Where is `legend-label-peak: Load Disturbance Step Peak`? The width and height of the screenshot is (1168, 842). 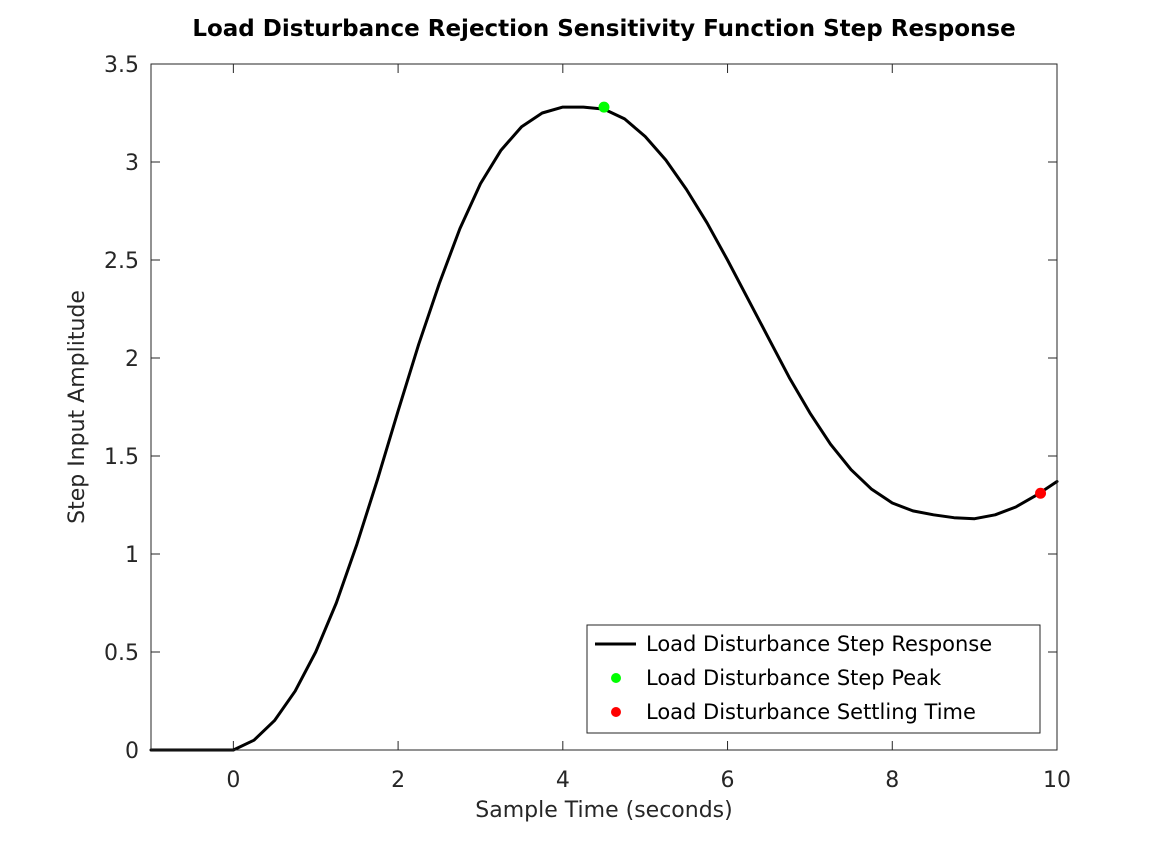 legend-label-peak: Load Disturbance Step Peak is located at coordinates (794, 678).